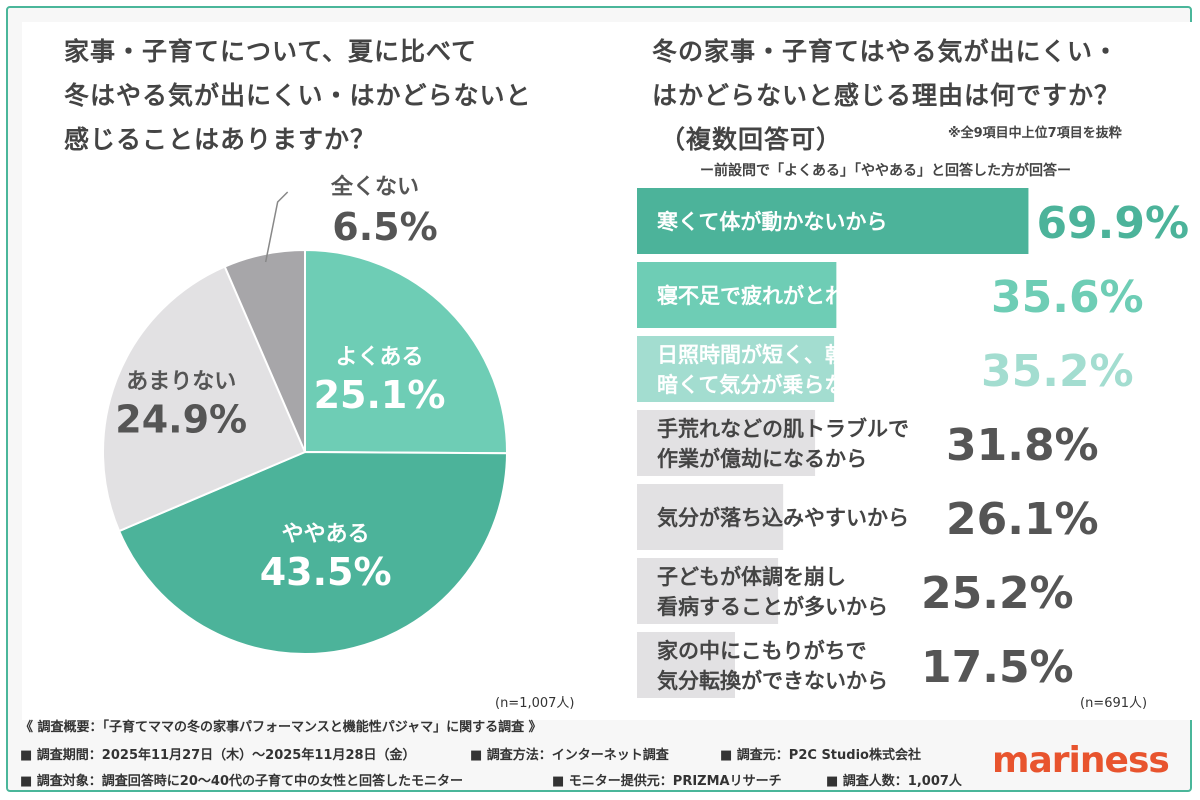 Image resolution: width=1200 pixels, height=800 pixels. What do you see at coordinates (793, 355) in the screenshot?
I see `bar-category-label: 日照時間が短く、朝や夕方が` at bounding box center [793, 355].